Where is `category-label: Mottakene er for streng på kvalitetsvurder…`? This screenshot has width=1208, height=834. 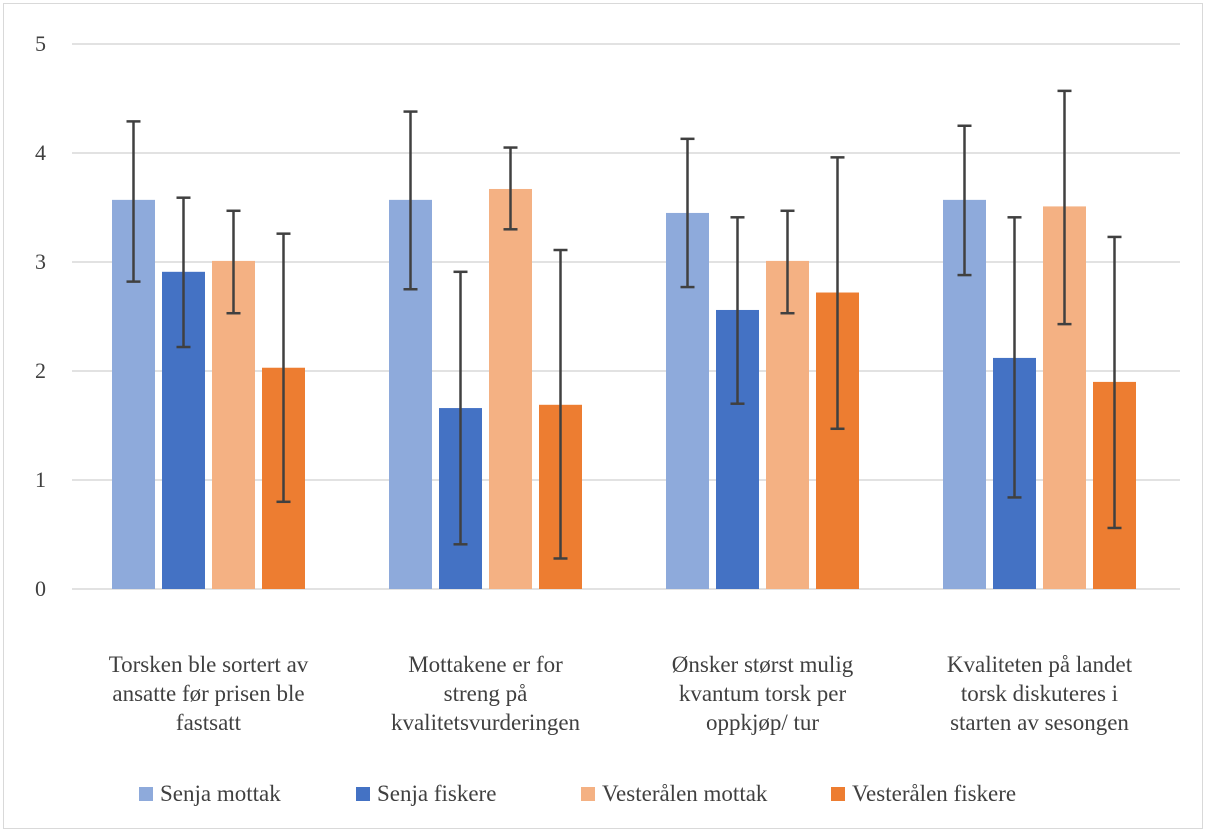 category-label: Mottakene er for streng på kvalitetsvurder… is located at coordinates (486, 693).